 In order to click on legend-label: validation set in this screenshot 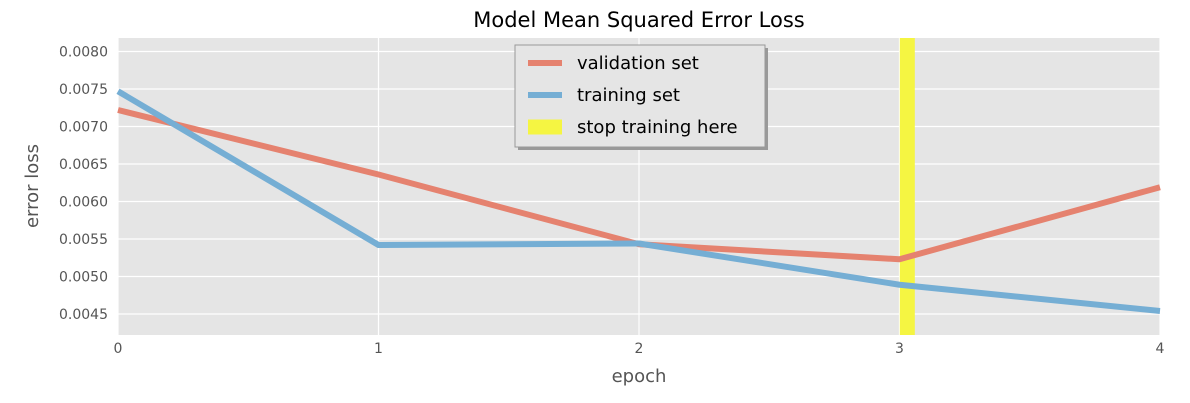, I will do `click(638, 63)`.